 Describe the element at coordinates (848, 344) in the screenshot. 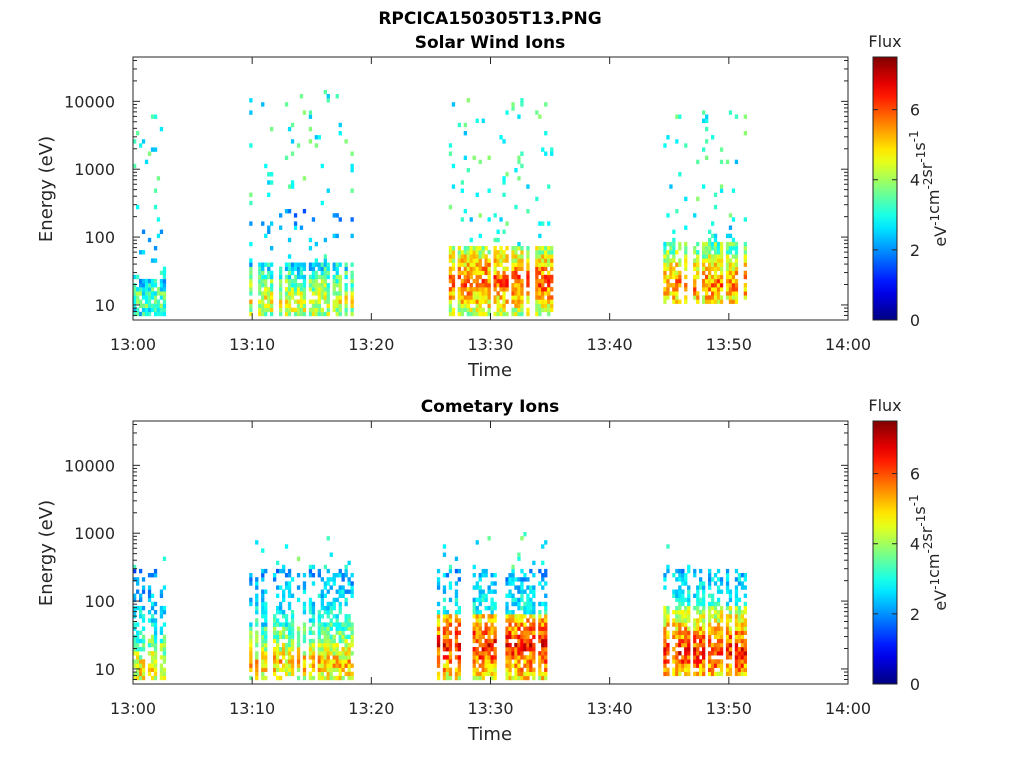

I see `x-tick-label: 14:00` at that location.